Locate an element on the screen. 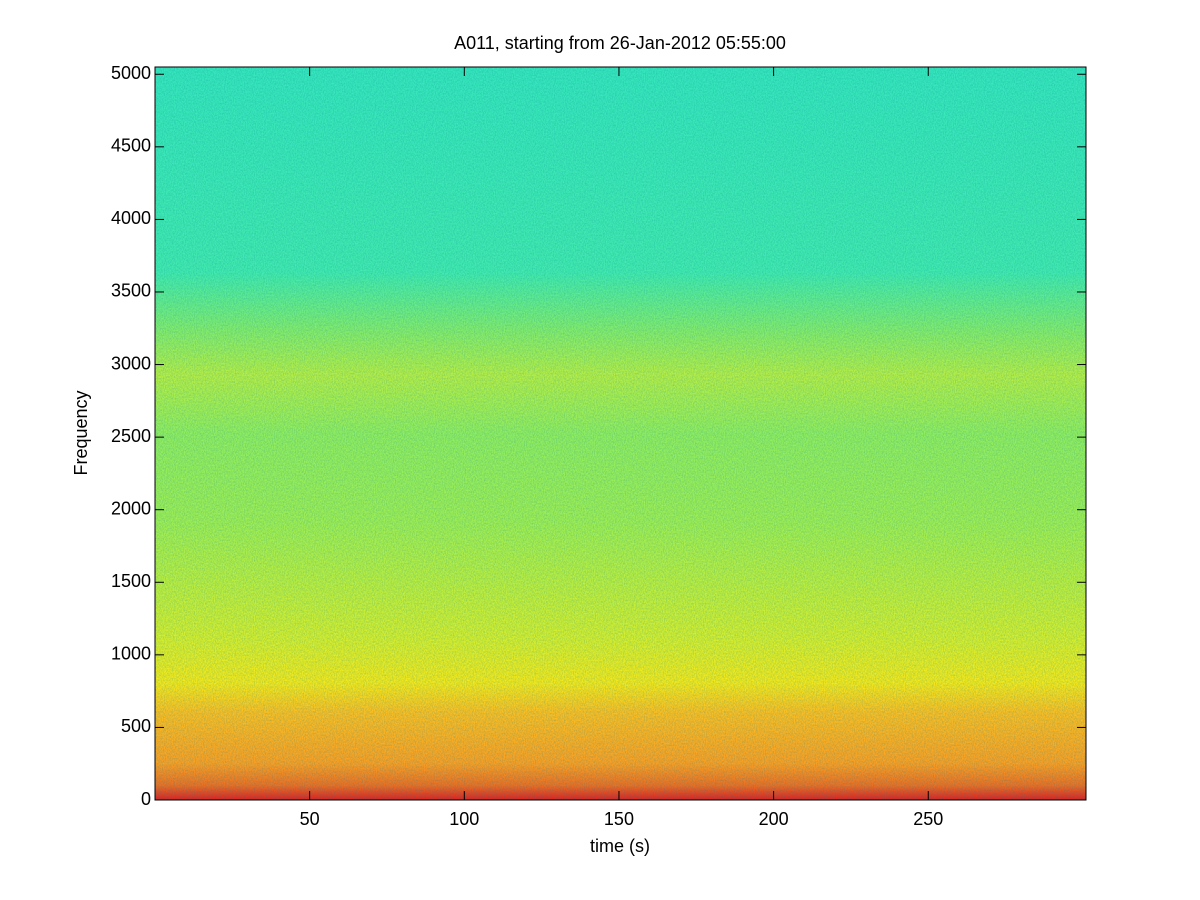 This screenshot has width=1200, height=900. y-tick-label: 1000 is located at coordinates (131, 654).